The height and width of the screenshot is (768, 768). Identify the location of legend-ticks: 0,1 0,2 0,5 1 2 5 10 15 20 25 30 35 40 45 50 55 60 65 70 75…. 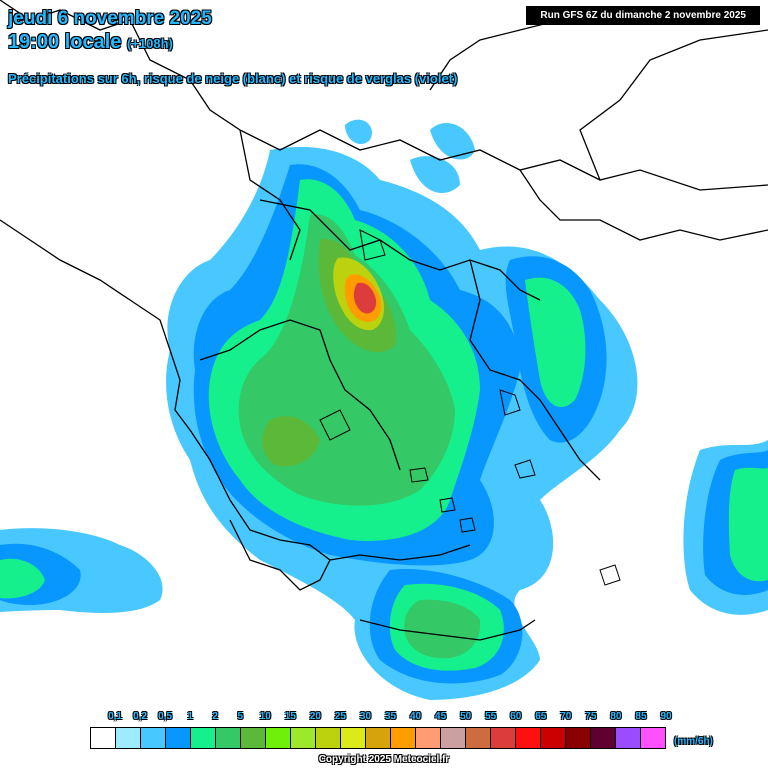
(380, 719).